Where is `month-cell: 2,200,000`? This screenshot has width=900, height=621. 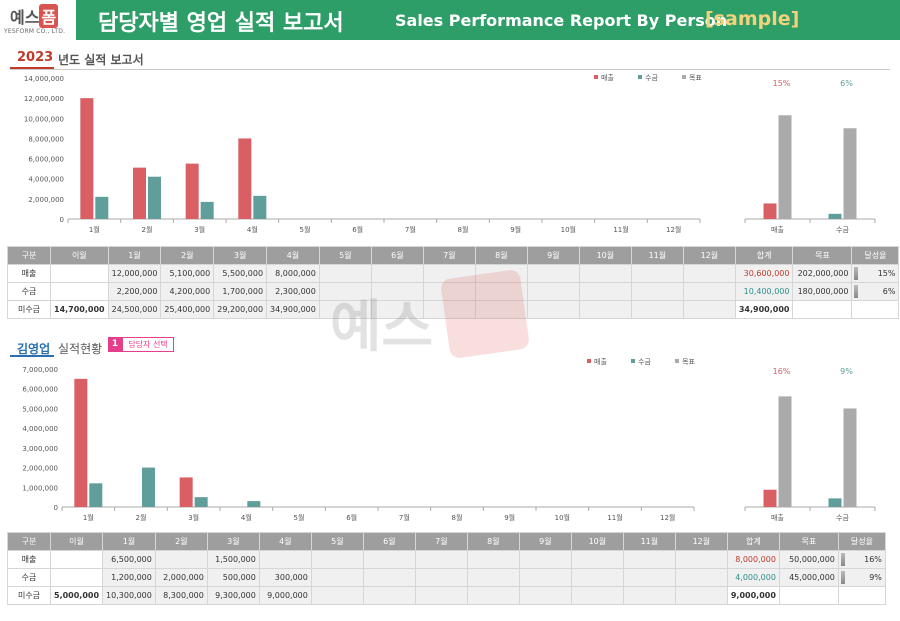 month-cell: 2,200,000 is located at coordinates (134, 291).